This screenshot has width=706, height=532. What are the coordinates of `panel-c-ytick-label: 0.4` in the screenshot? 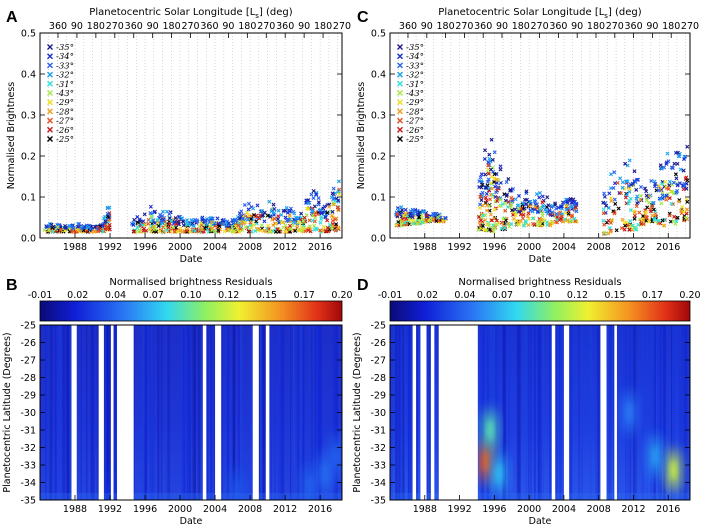 It's located at (378, 75).